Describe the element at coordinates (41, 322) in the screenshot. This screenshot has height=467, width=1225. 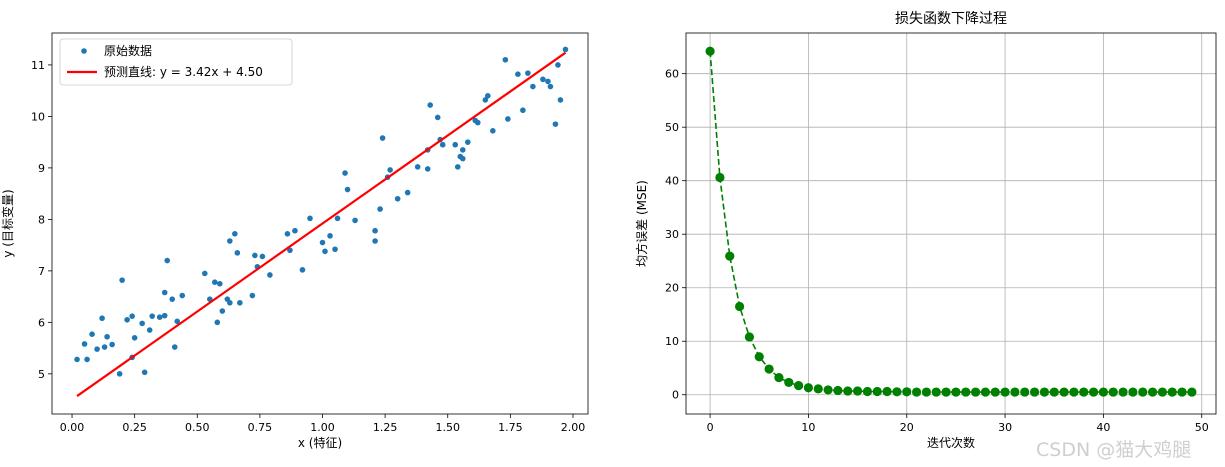
I see `y-tick-label: 6` at that location.